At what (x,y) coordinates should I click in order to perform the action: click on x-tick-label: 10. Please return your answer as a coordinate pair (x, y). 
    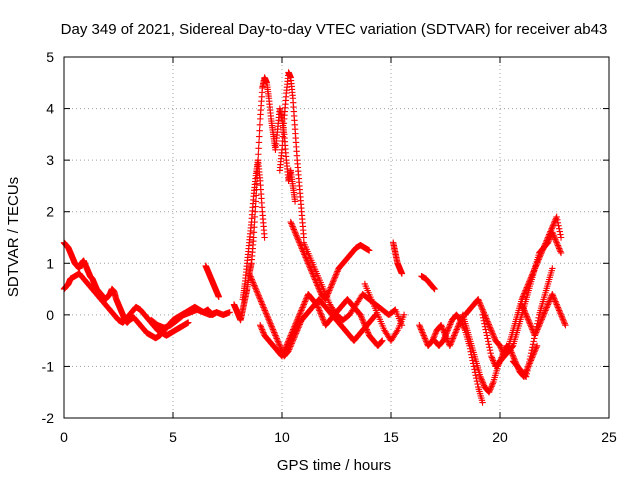
    Looking at the image, I should click on (282, 437).